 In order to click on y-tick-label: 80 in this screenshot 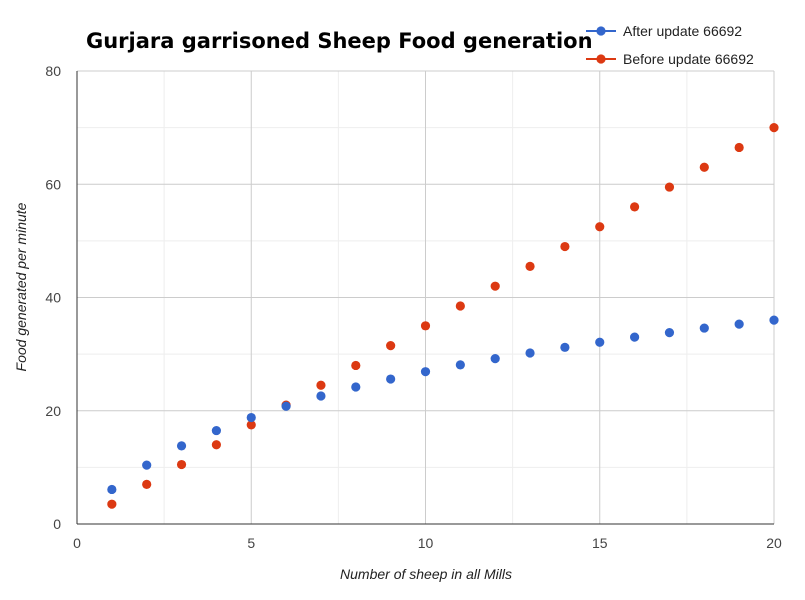, I will do `click(53, 71)`.